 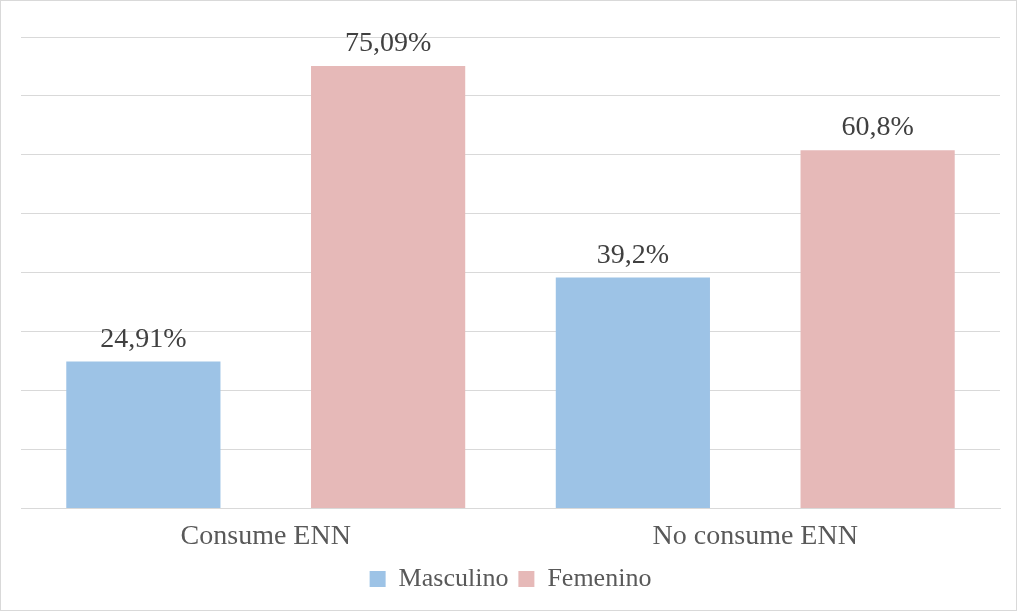 I want to click on data-label: 24,91%, so click(x=143, y=337).